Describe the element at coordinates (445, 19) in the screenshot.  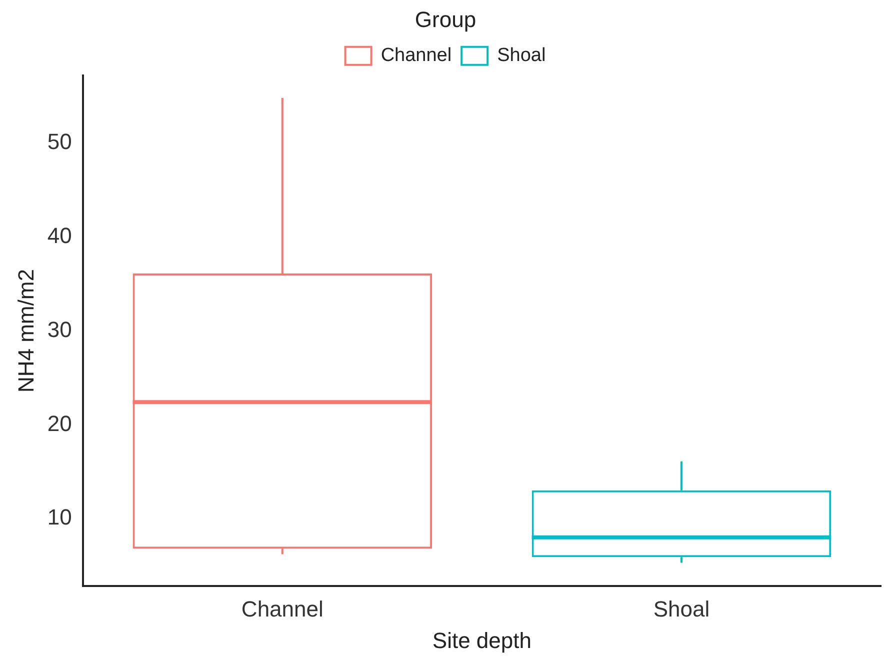
I see `legend-title: Group` at that location.